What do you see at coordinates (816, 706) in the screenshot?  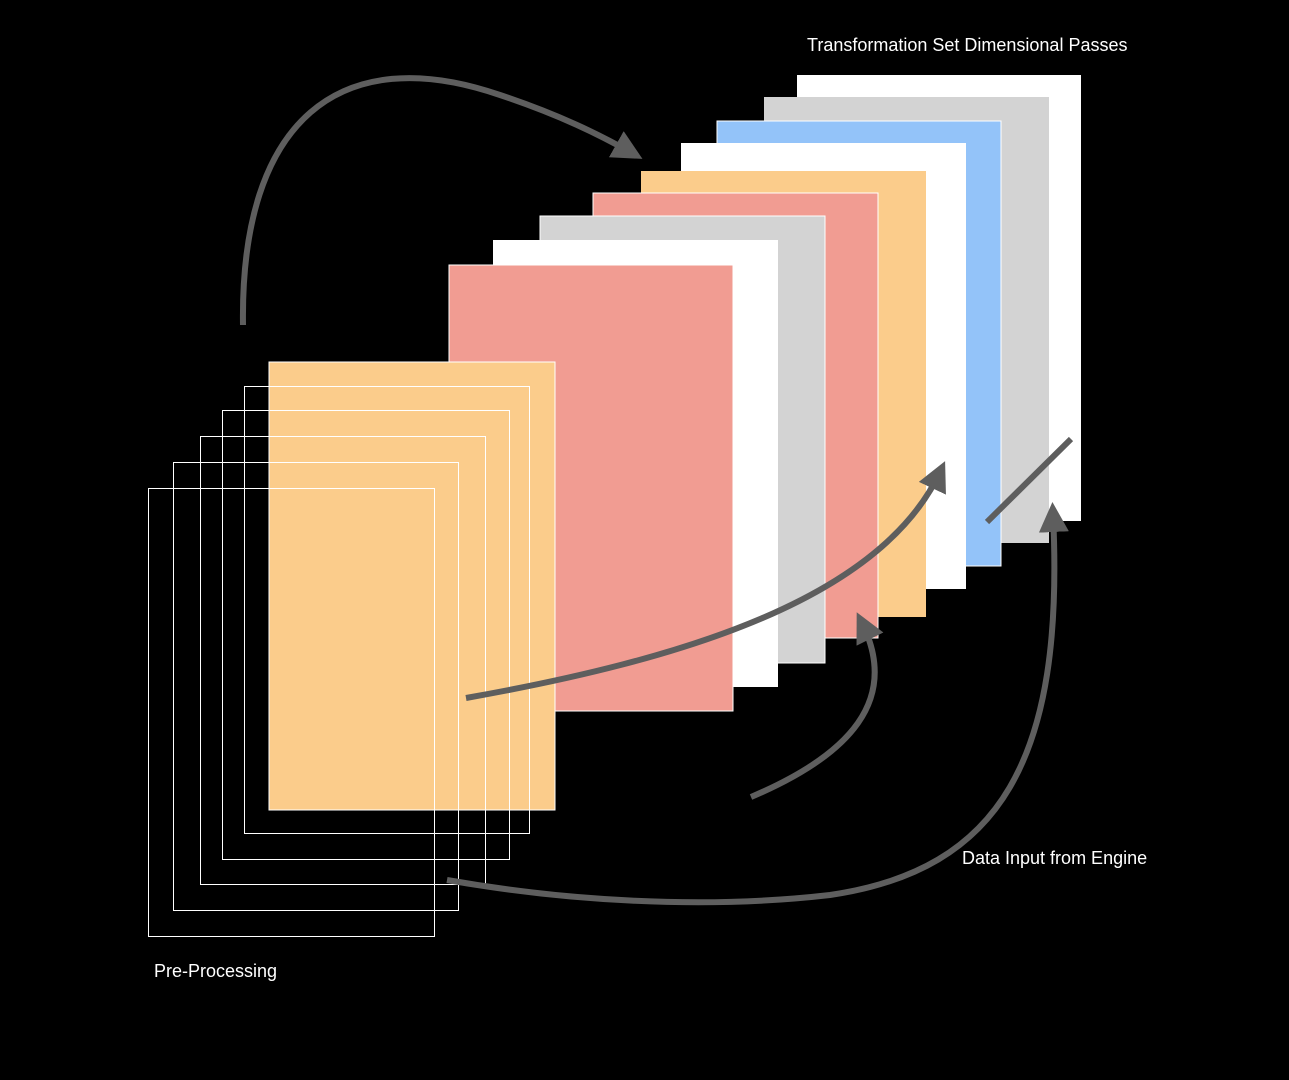 I see `arrow-input-to-salmon` at bounding box center [816, 706].